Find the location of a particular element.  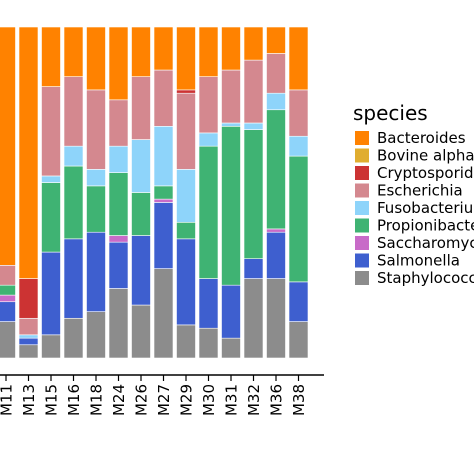

legend-swatch-cryptosporidium is located at coordinates (362, 173).